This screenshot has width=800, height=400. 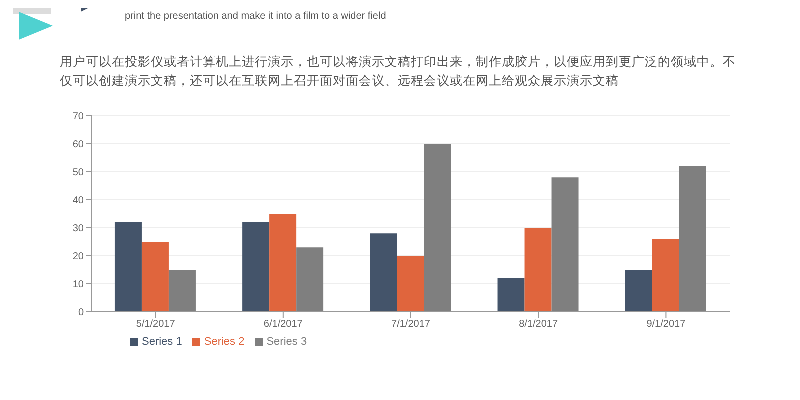 I want to click on text: 用户可以在投影仪或者计算机上进行演示，也可以将演示文稿打印出来，制作成胶片，以便应用到更广泛的领域中。不仅可以创建演示文稿，还可以在互联网上召开面对面会议、远程会议或在网上给观众展示演示文稿, so click(x=398, y=72).